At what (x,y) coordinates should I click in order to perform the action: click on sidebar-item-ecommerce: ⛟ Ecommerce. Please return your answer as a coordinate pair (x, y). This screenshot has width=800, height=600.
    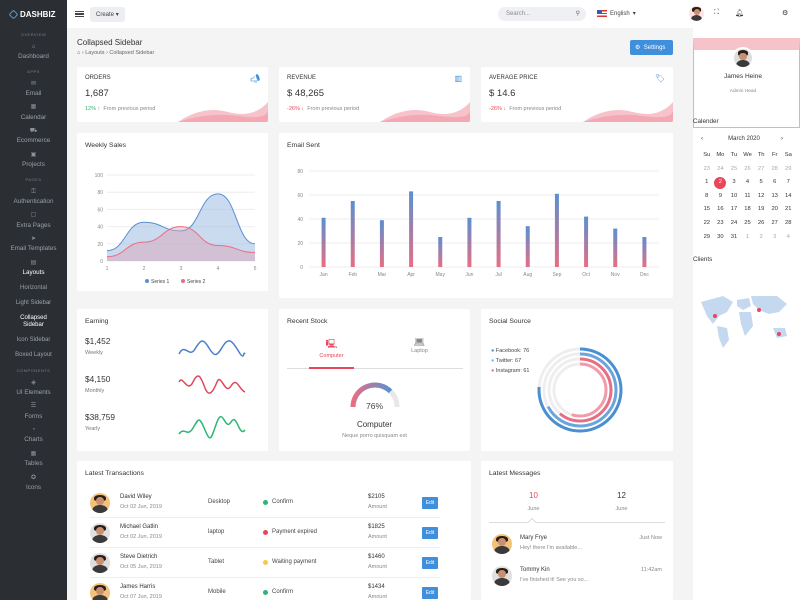
    Looking at the image, I should click on (33, 137).